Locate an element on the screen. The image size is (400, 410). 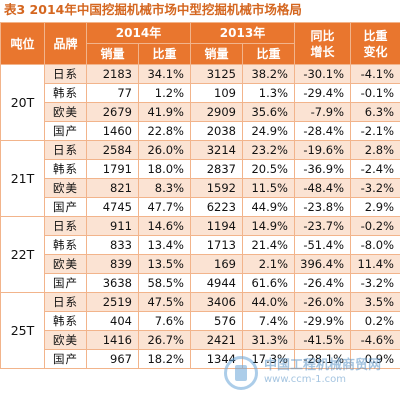
share-change-cell: 0.9% is located at coordinates (375, 359).